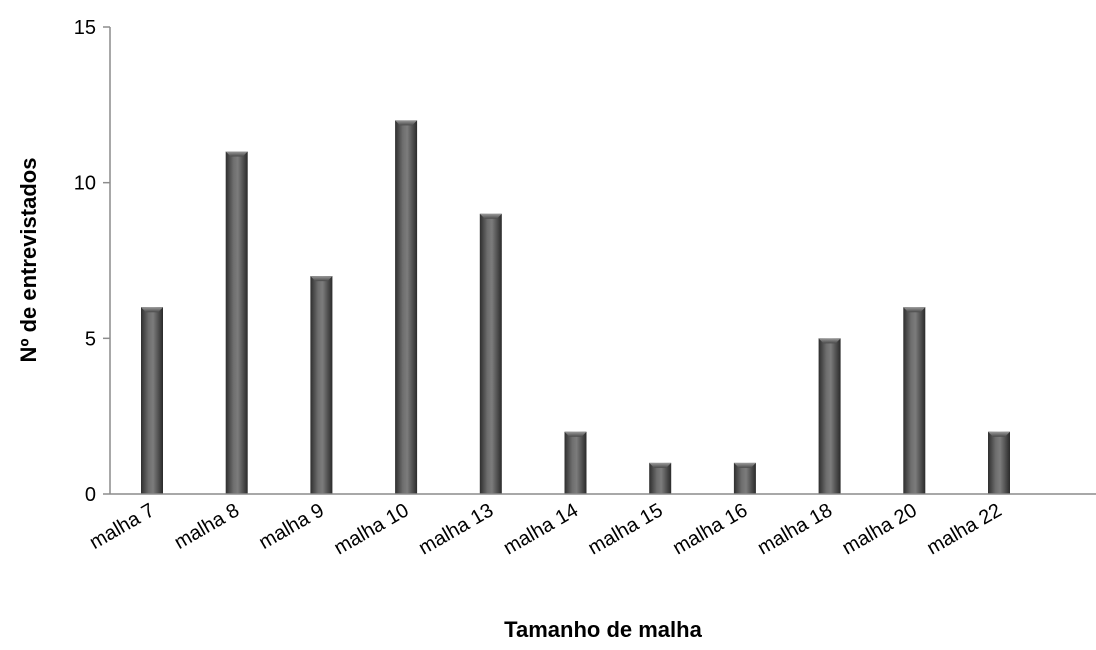 This screenshot has height=650, width=1096. Describe the element at coordinates (291, 526) in the screenshot. I see `x-tick-label: malha 9` at that location.